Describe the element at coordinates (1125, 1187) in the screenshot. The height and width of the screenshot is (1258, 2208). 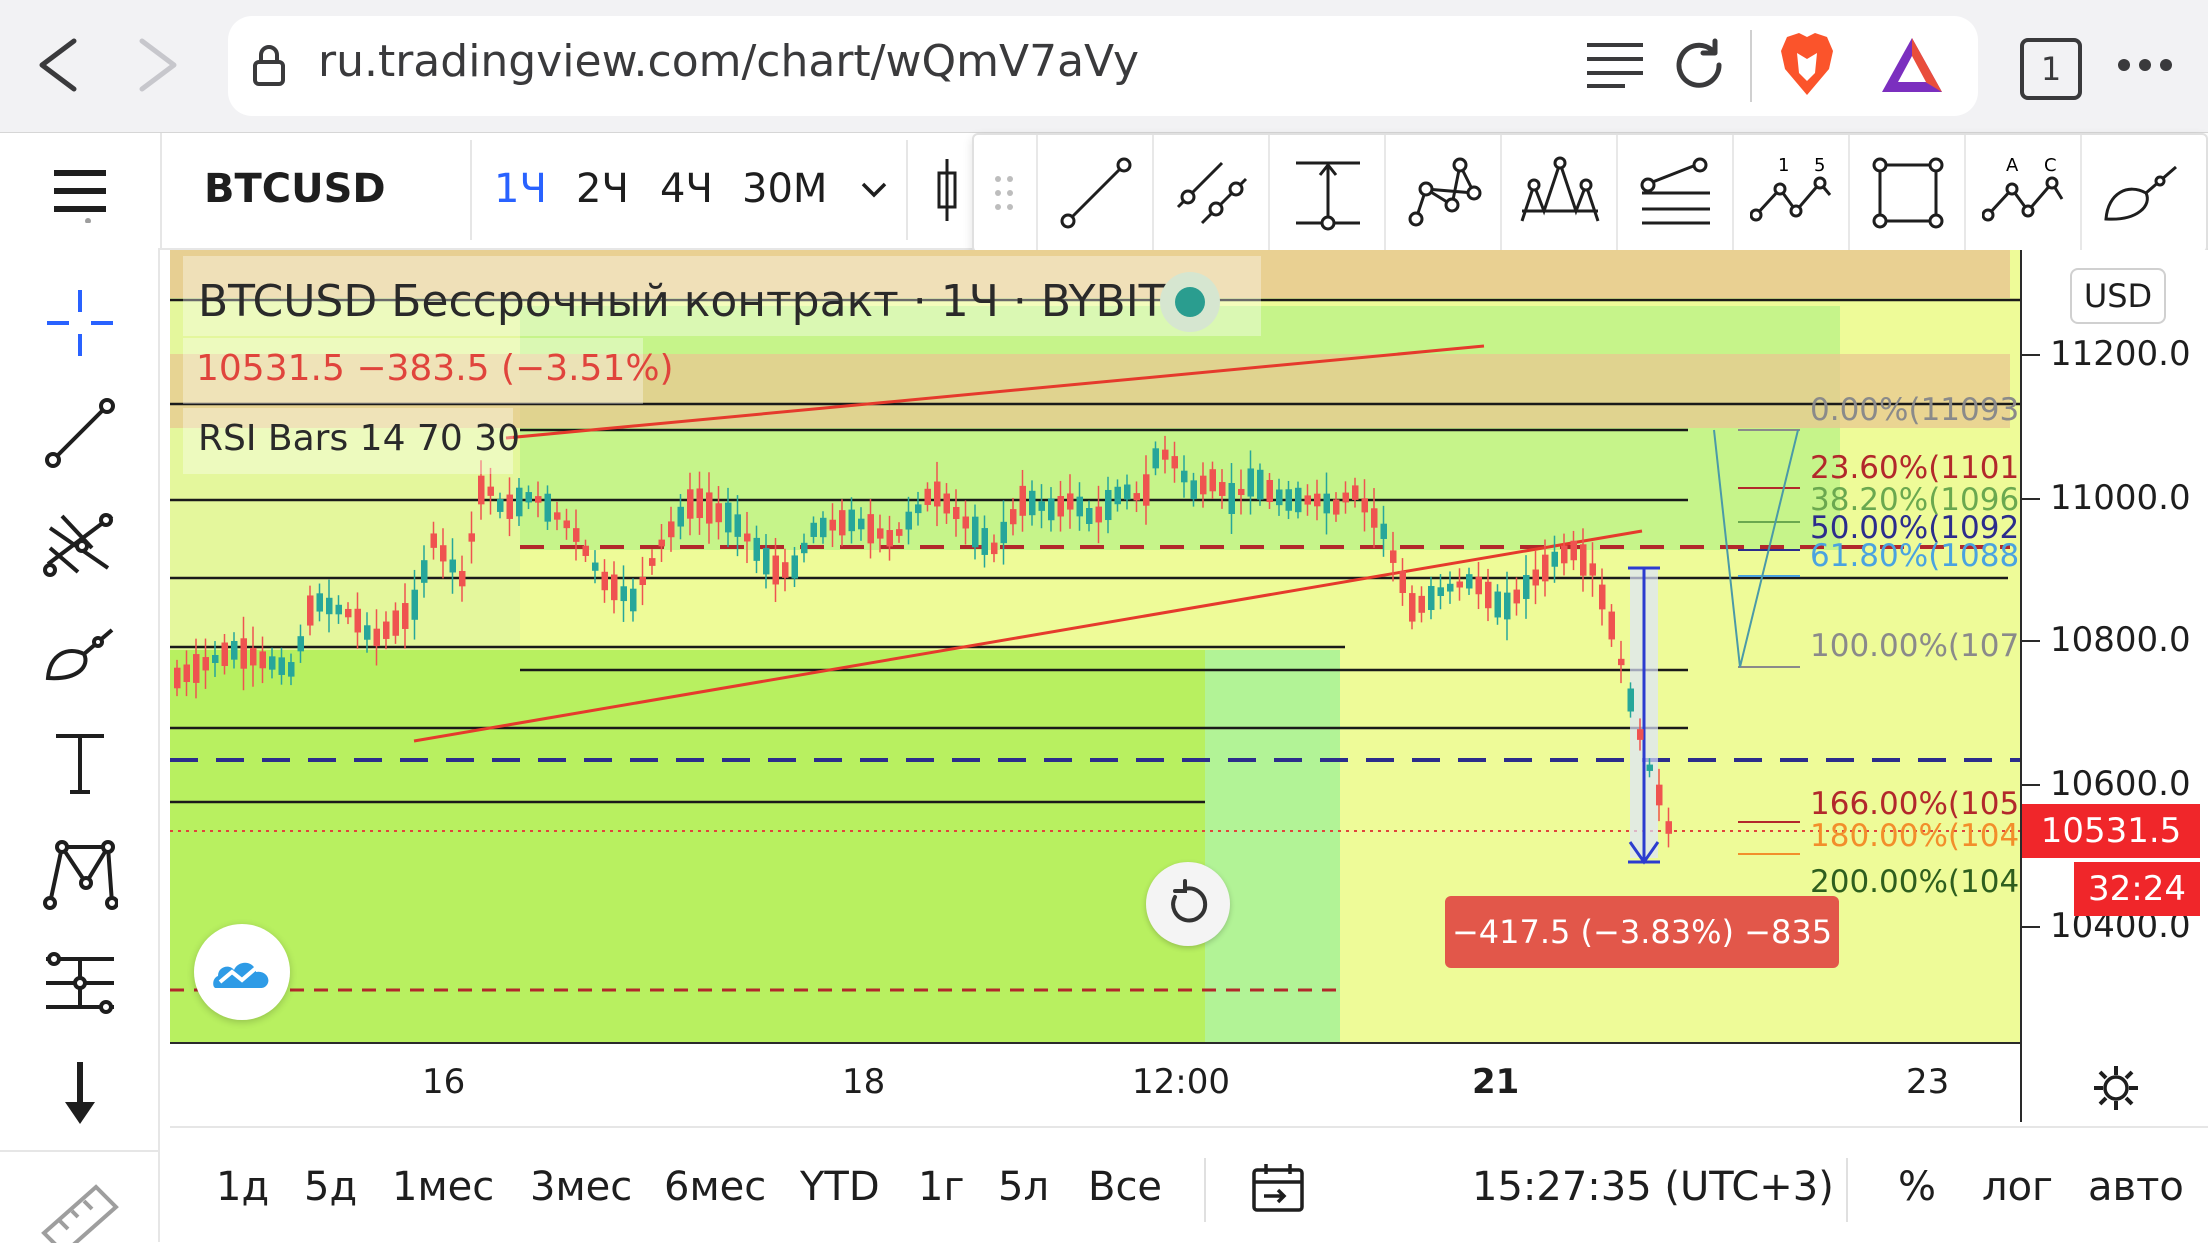
I see `range-all: Все` at that location.